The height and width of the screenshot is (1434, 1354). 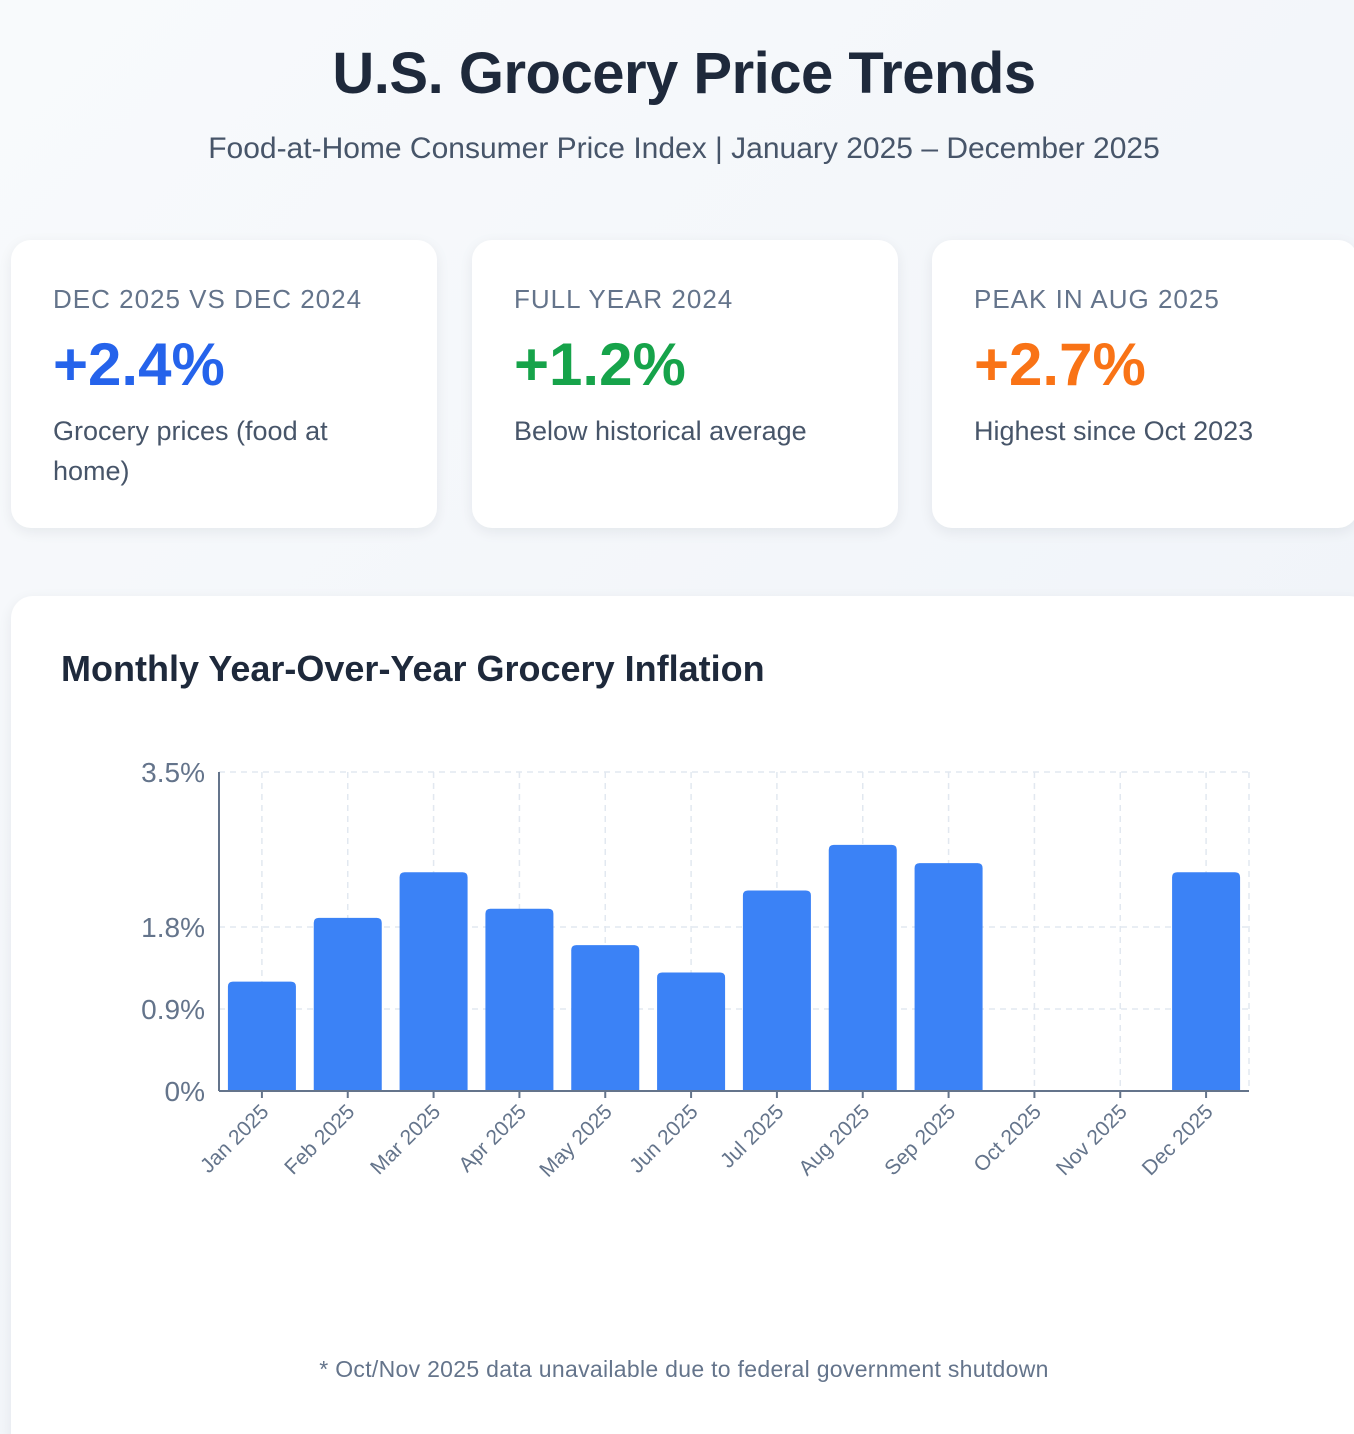 I want to click on bar-dec-2025, so click(x=1206, y=981).